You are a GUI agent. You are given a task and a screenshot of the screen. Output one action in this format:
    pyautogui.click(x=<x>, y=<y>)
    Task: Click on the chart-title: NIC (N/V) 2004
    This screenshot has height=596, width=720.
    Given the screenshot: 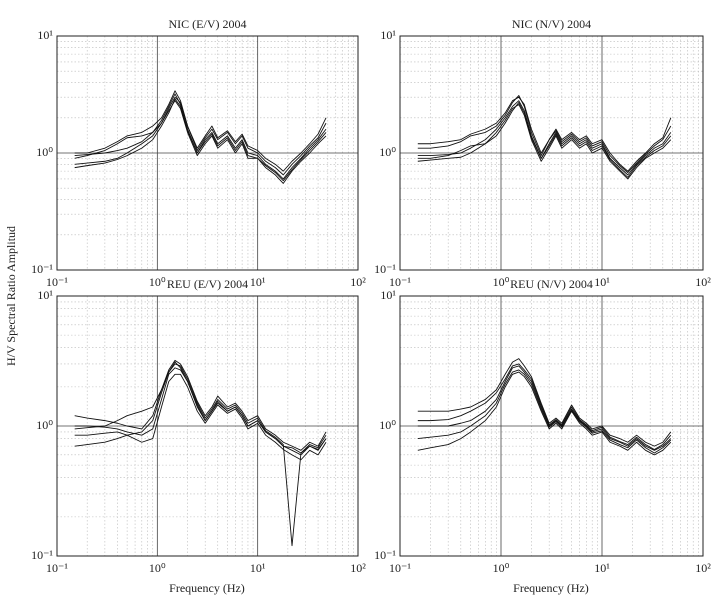 What is the action you would take?
    pyautogui.click(x=551, y=24)
    